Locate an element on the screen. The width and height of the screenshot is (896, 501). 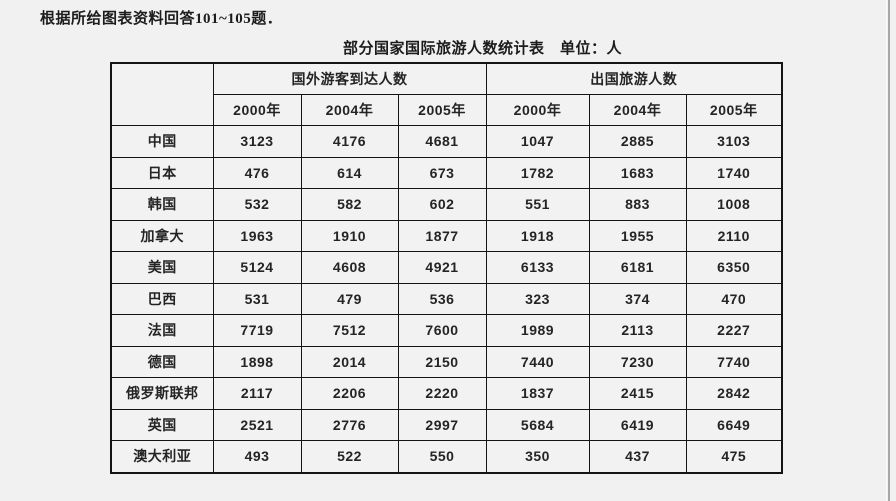
value-cell: 1955 is located at coordinates (637, 235).